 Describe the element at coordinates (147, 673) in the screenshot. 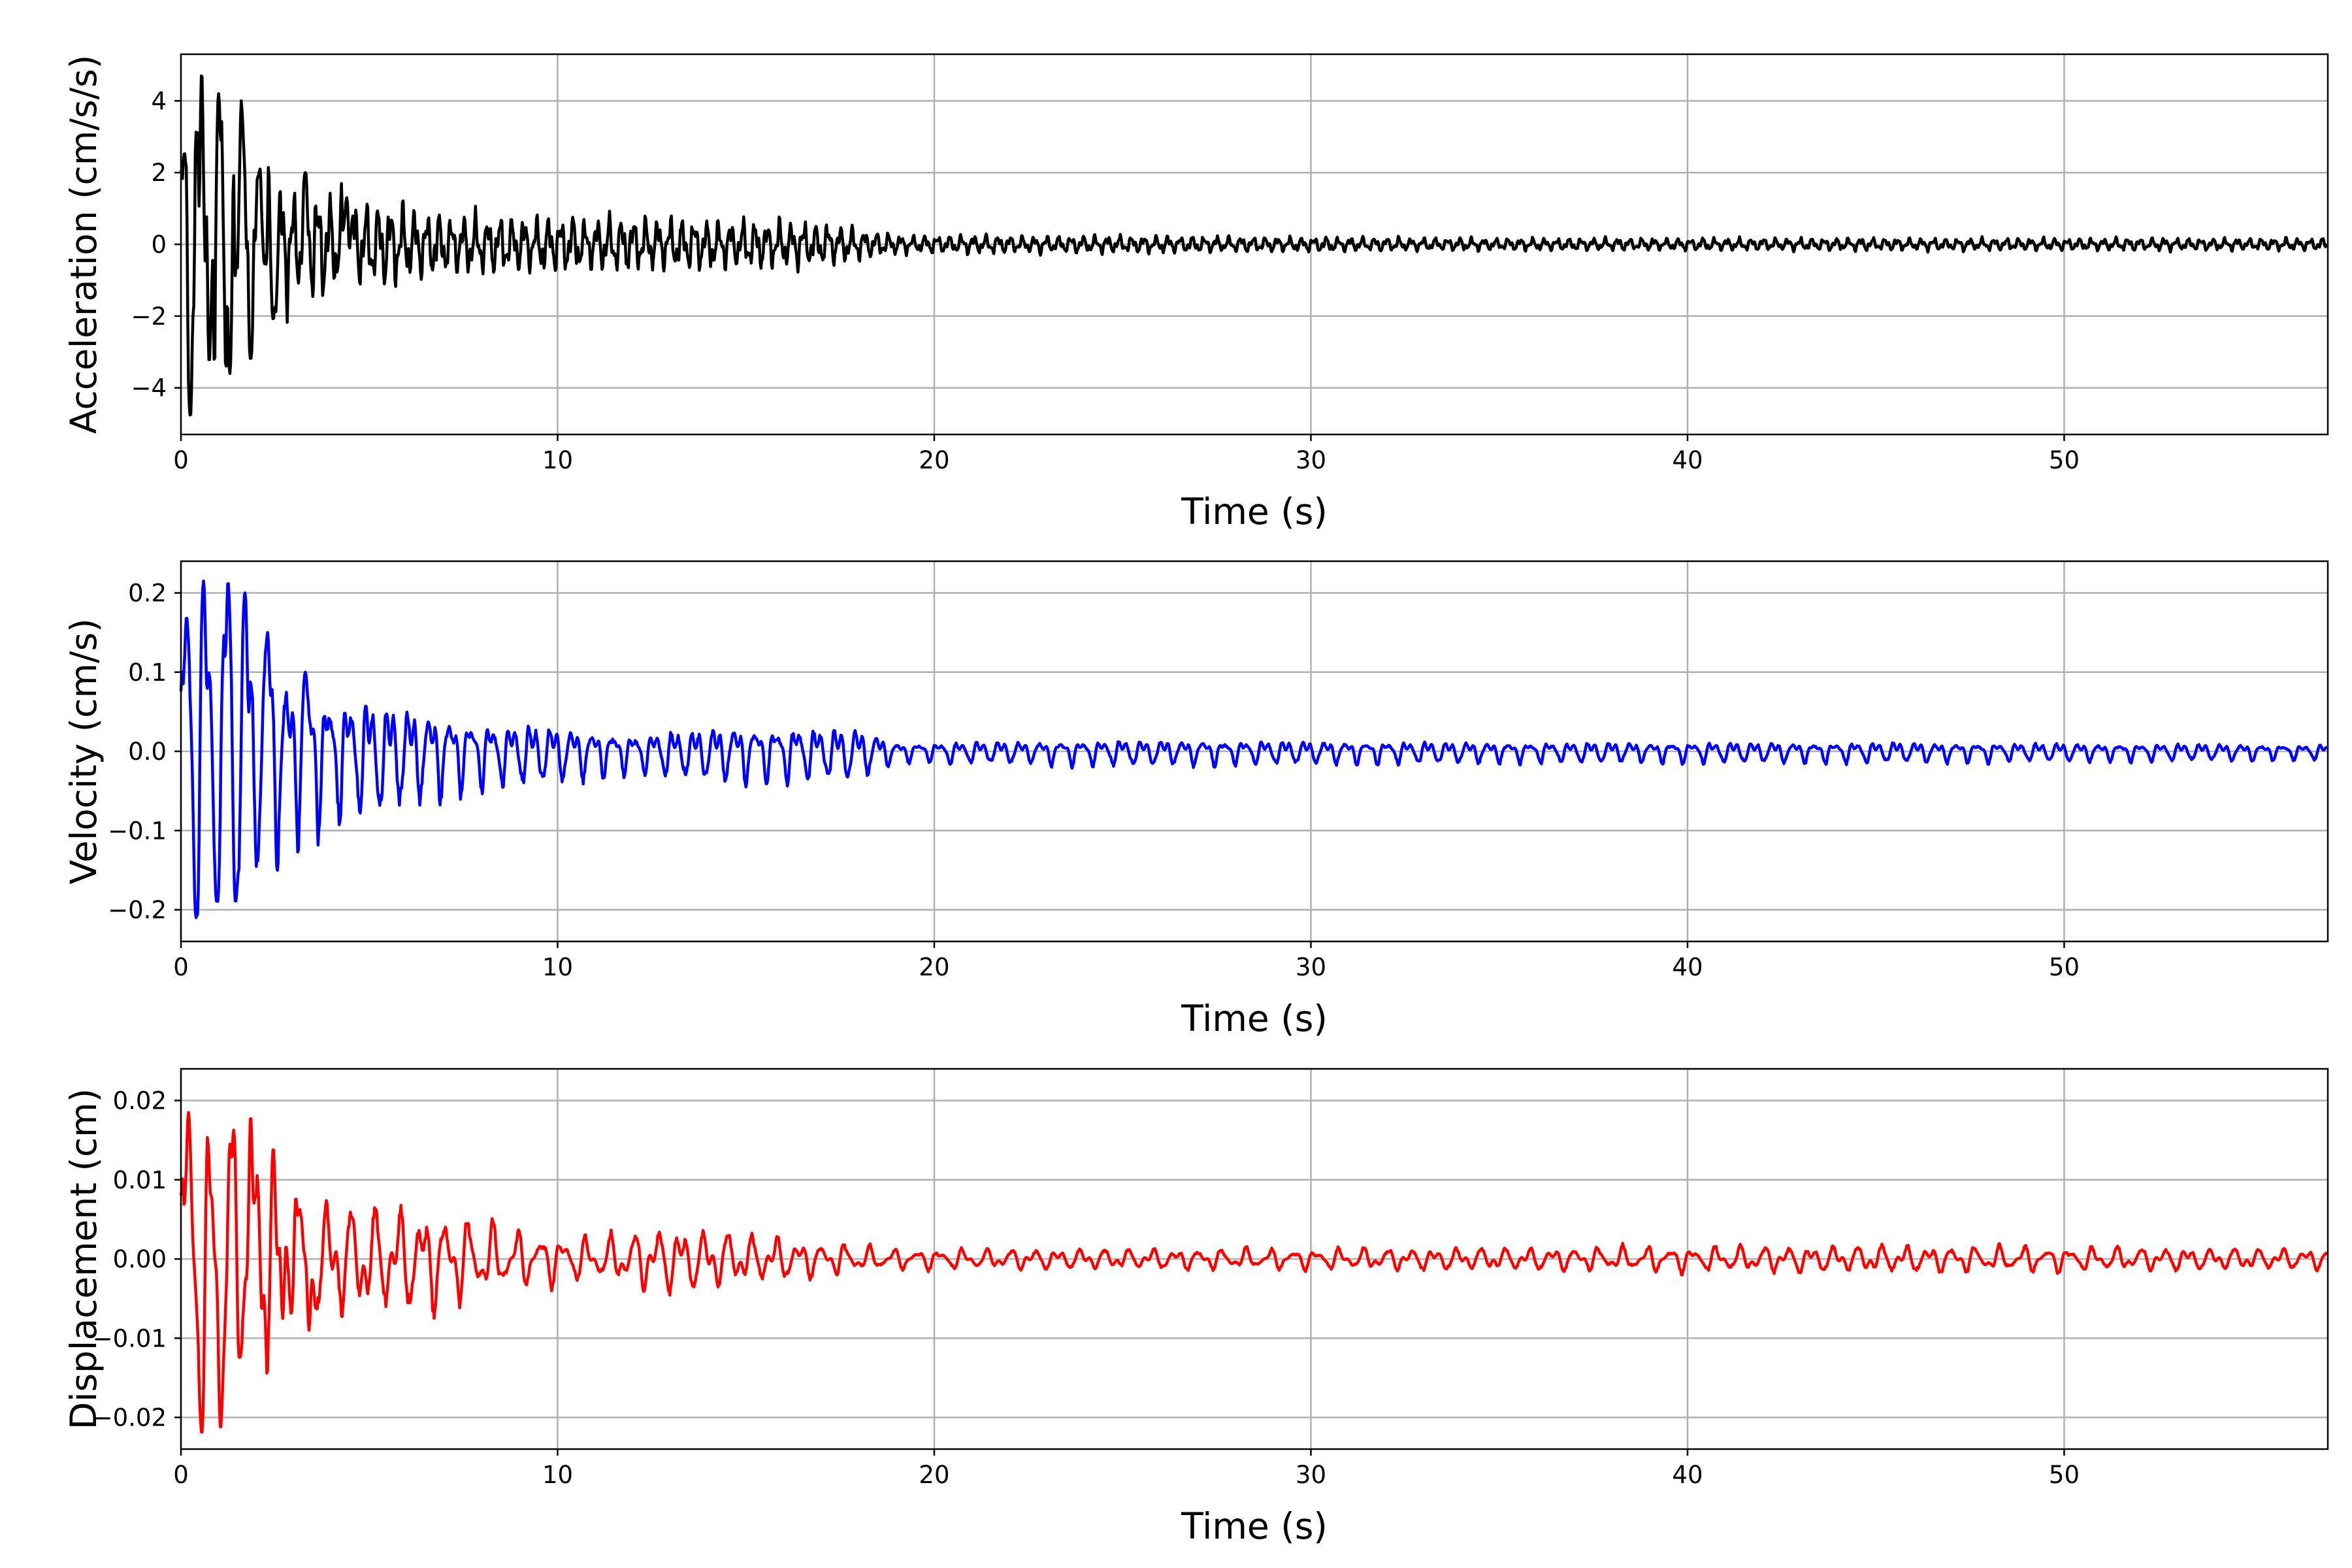

I see `velocity-y-tick-label: 0.1` at that location.